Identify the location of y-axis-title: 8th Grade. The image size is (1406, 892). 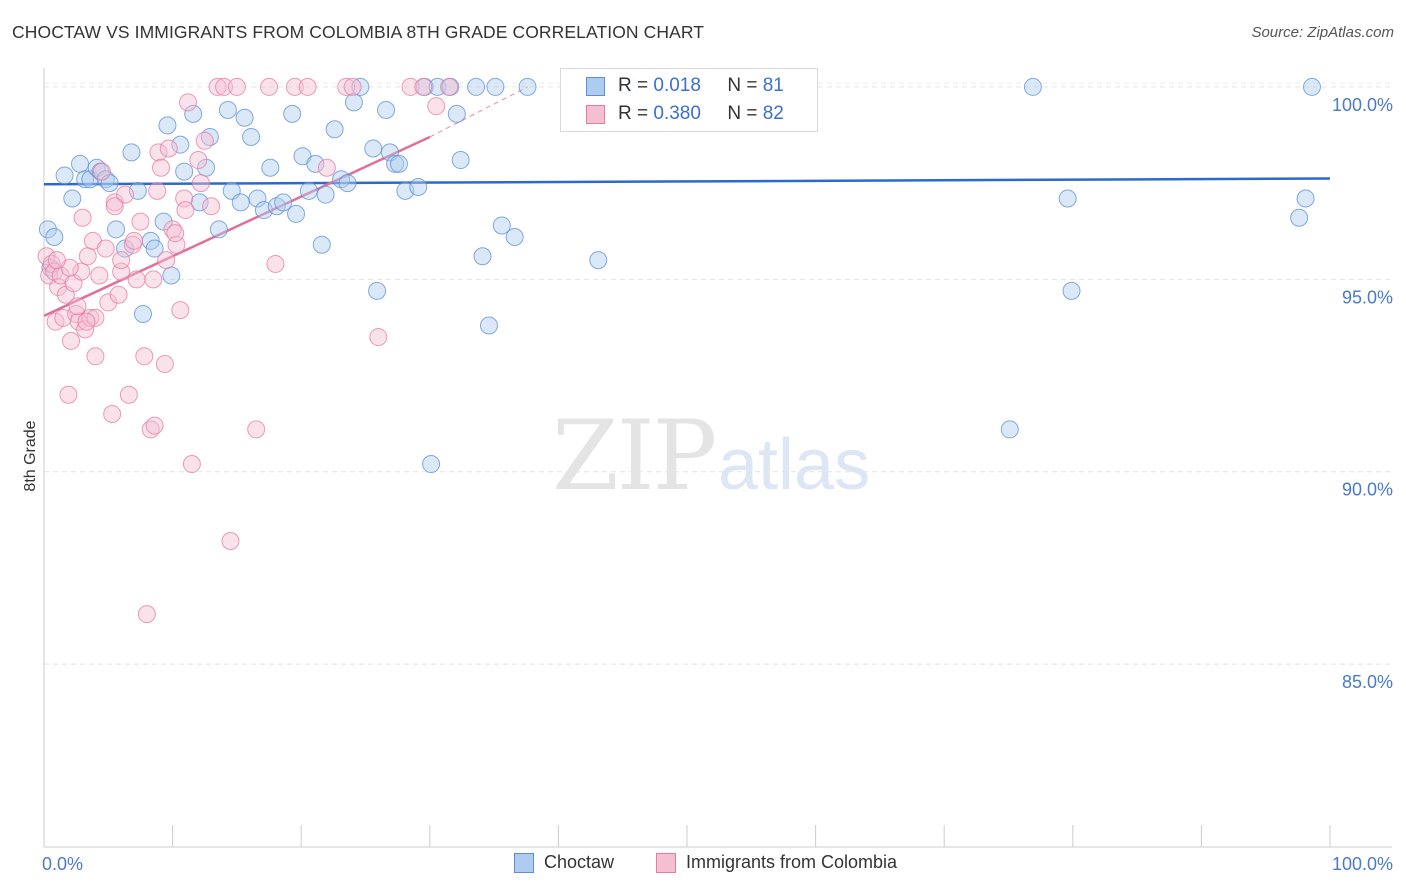
(30, 455).